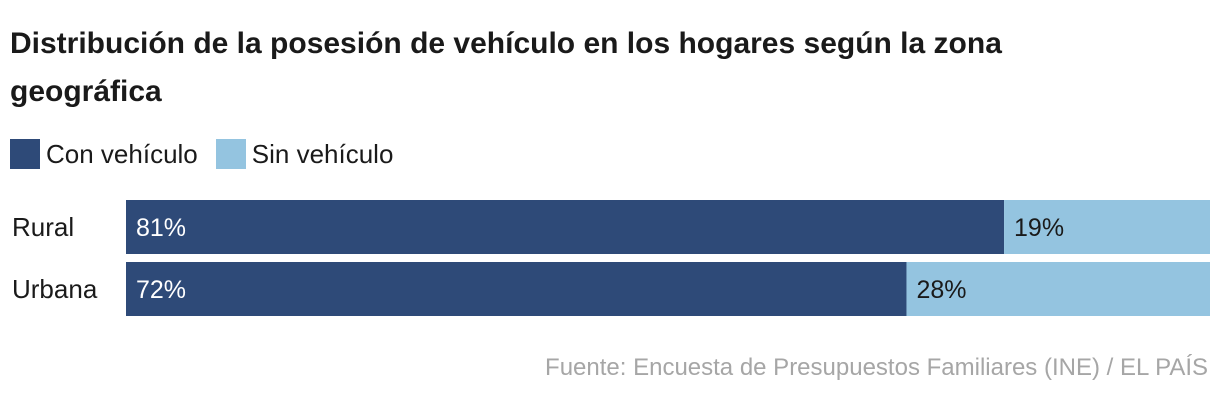  Describe the element at coordinates (230, 154) in the screenshot. I see `legend-swatch-sin-vehiculo` at that location.